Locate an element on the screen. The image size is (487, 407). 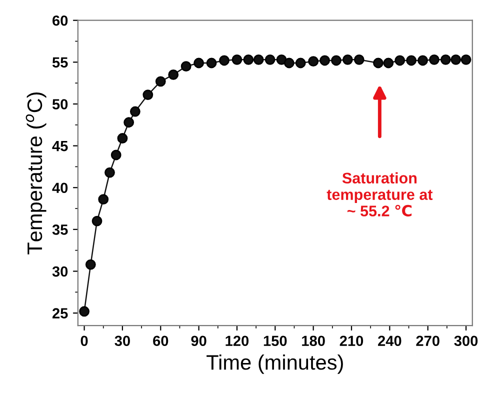
y-tick-label: 45 is located at coordinates (60, 146).